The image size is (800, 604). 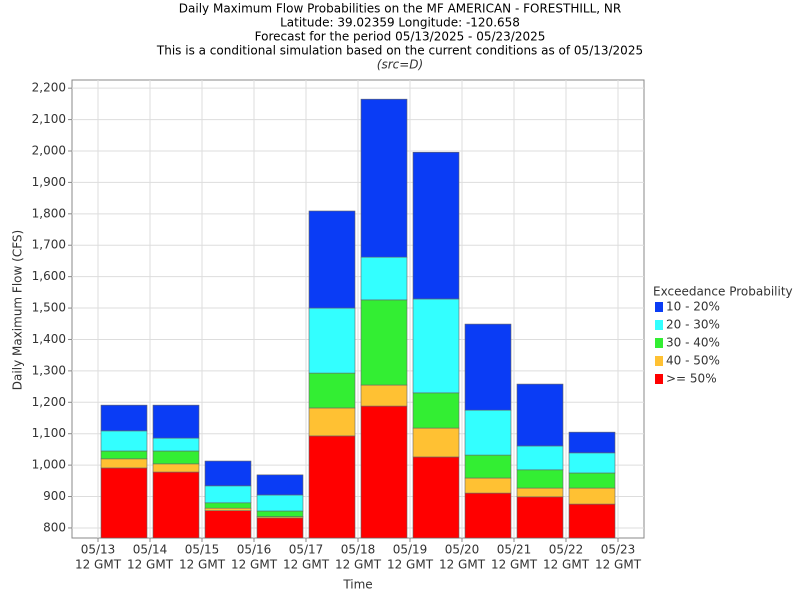 I want to click on legend-label: 40 - 50%, so click(x=693, y=361).